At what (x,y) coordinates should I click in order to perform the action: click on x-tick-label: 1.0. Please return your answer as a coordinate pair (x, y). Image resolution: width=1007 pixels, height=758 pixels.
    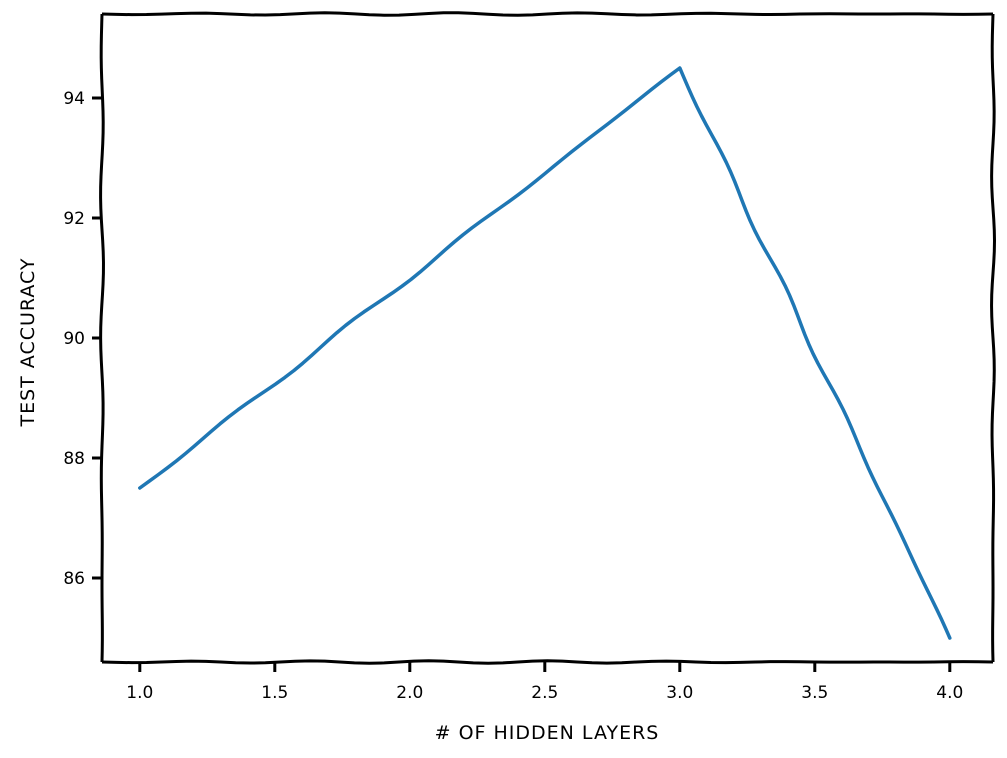
    Looking at the image, I should click on (139, 693).